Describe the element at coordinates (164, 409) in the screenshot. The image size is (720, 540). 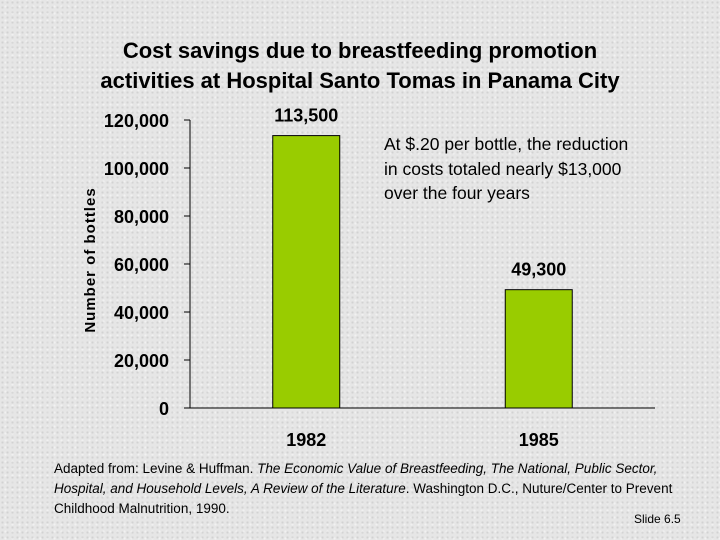
I see `y-tick-label: 0` at that location.